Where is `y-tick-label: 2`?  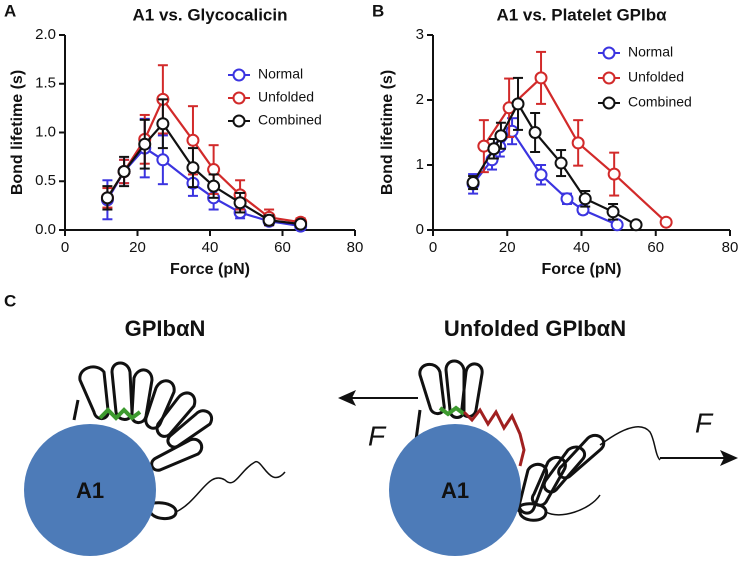
y-tick-label: 2 is located at coordinates (420, 99).